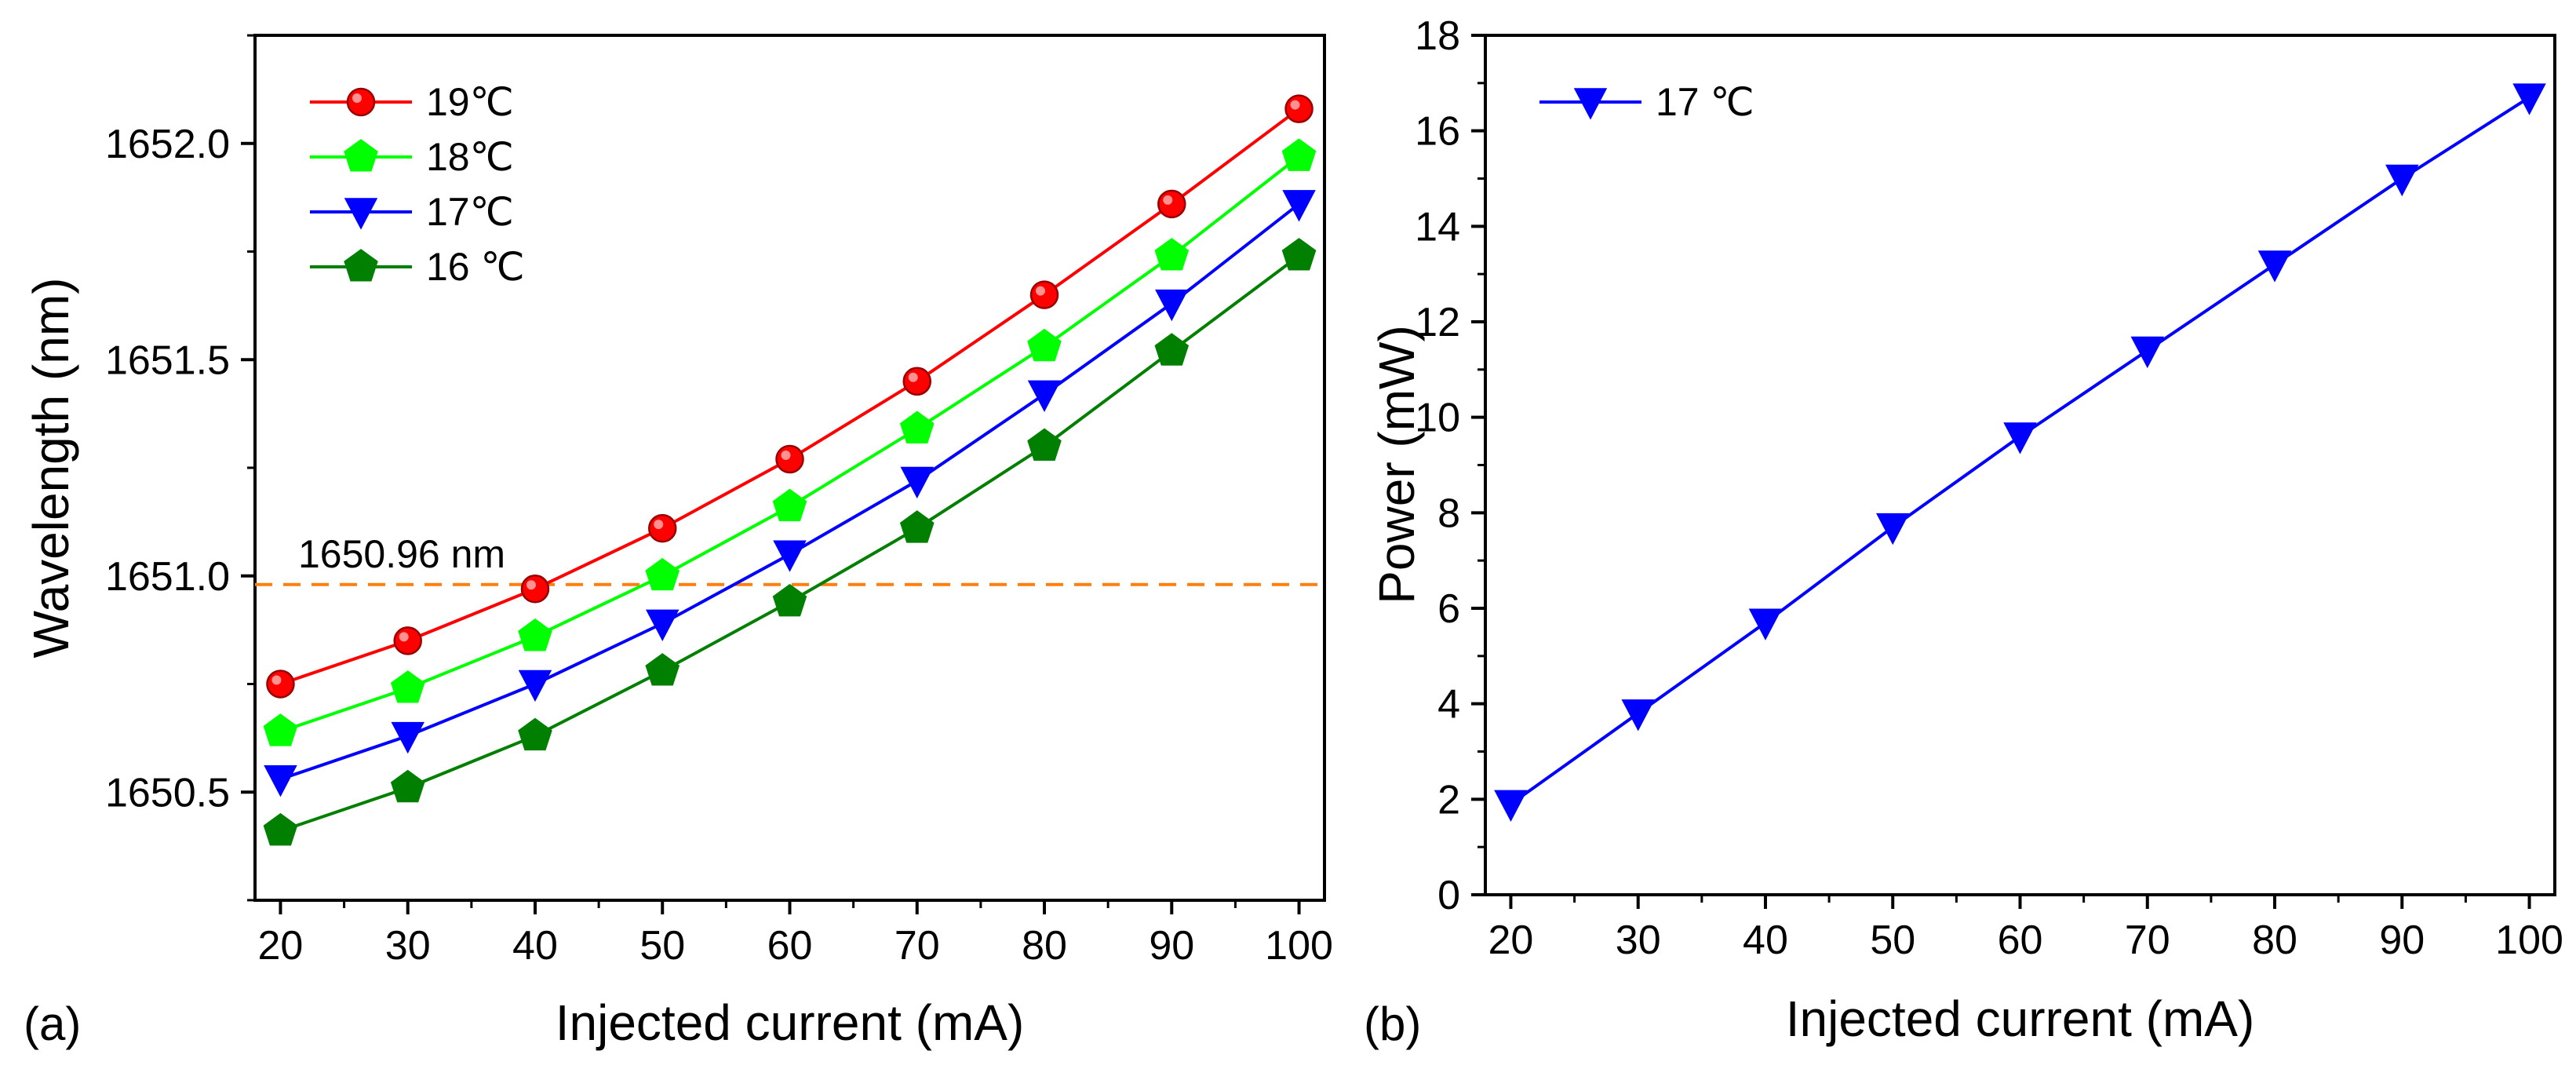 The height and width of the screenshot is (1069, 2576). What do you see at coordinates (2020, 940) in the screenshot?
I see `panel-b-x-tick-label: 60` at bounding box center [2020, 940].